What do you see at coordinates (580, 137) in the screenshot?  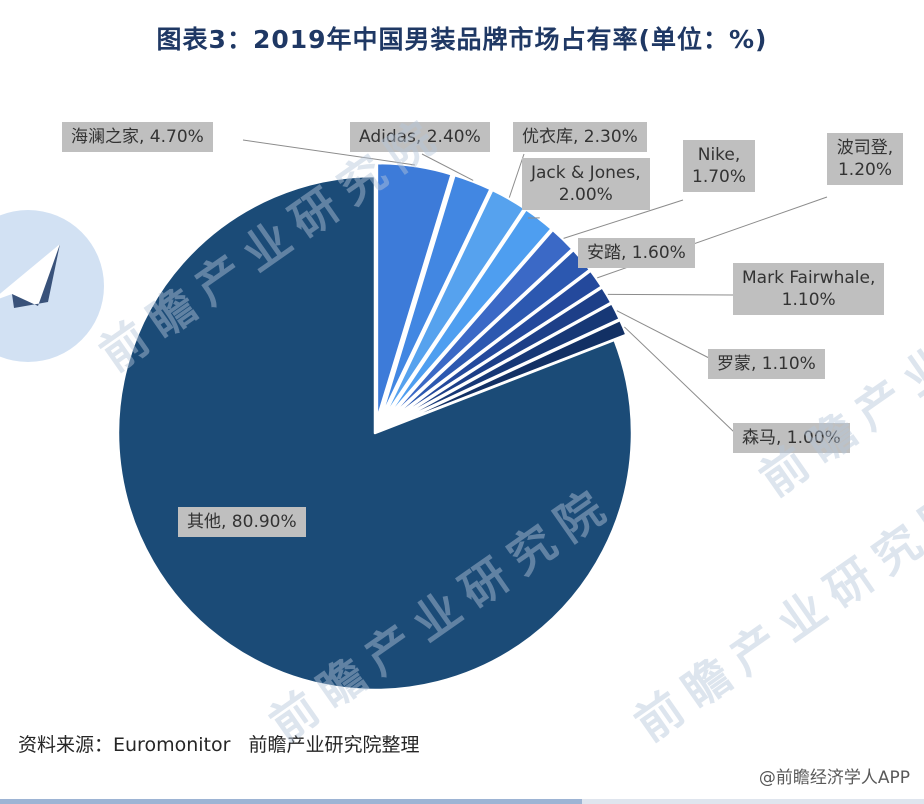 I see `slice-label: 优衣库, 2.30%` at bounding box center [580, 137].